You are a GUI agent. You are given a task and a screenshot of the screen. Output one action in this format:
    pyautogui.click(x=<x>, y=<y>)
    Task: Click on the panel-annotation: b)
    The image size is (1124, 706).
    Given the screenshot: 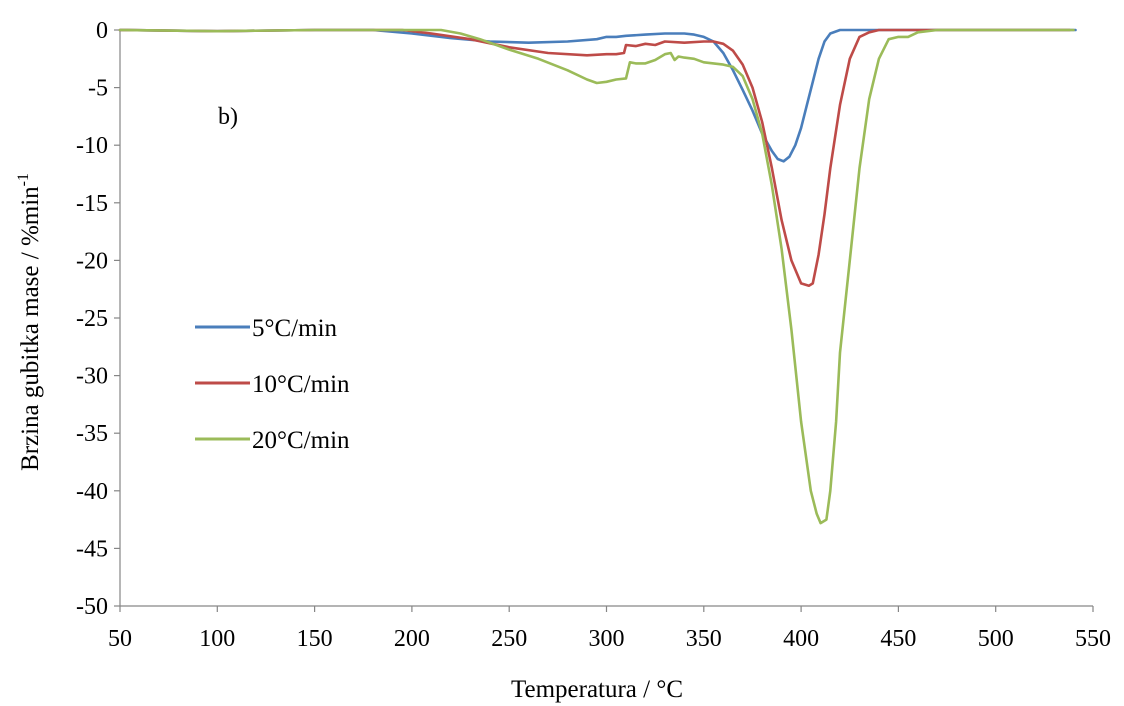 What is the action you would take?
    pyautogui.click(x=228, y=117)
    